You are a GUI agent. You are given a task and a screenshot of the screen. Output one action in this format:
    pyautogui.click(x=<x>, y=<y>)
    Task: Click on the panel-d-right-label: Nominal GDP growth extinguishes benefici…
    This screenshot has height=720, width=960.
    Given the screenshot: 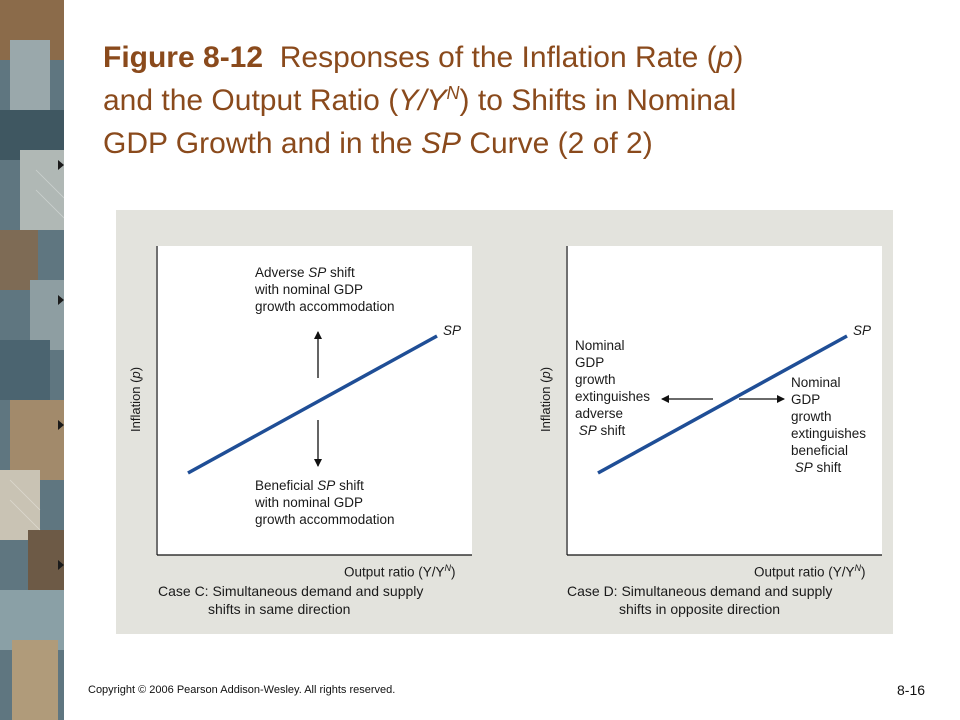 What is the action you would take?
    pyautogui.click(x=829, y=425)
    